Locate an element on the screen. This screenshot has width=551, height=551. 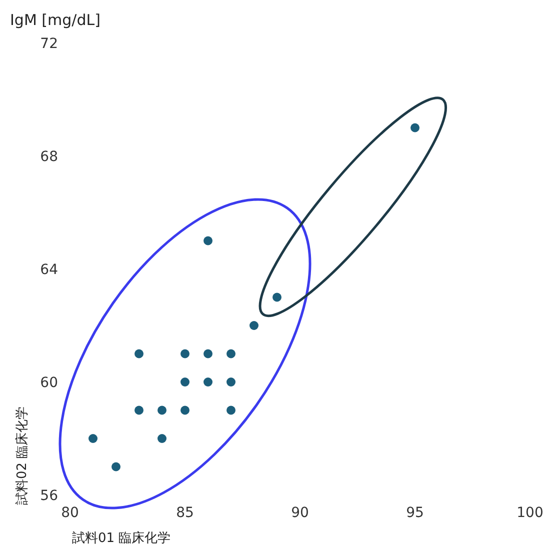
y-tick-label: 64 is located at coordinates (49, 270).